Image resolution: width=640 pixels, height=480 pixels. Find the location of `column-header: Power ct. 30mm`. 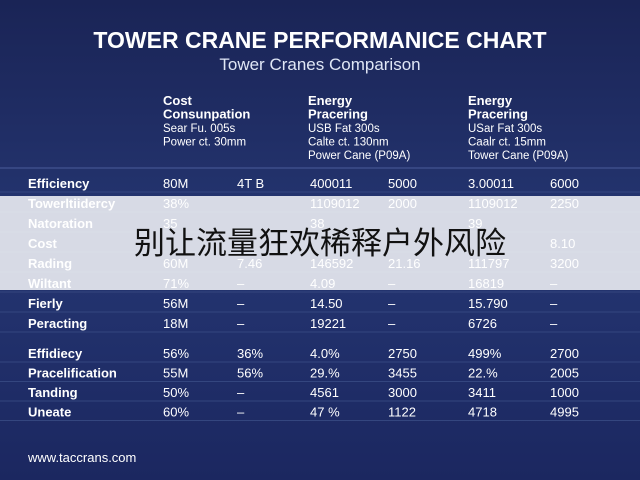

column-header: Power ct. 30mm is located at coordinates (204, 143).